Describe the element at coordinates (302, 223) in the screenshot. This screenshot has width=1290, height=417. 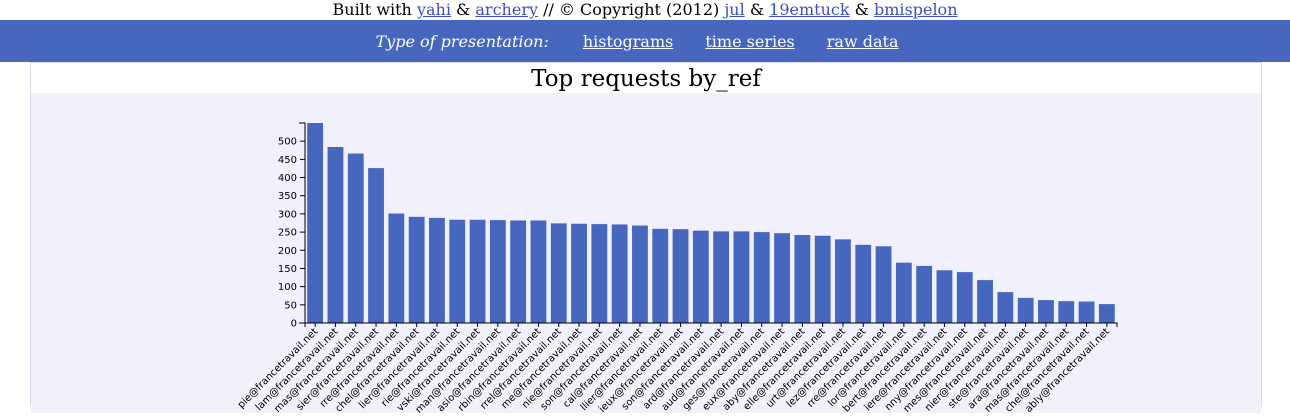
I see `y-axis` at that location.